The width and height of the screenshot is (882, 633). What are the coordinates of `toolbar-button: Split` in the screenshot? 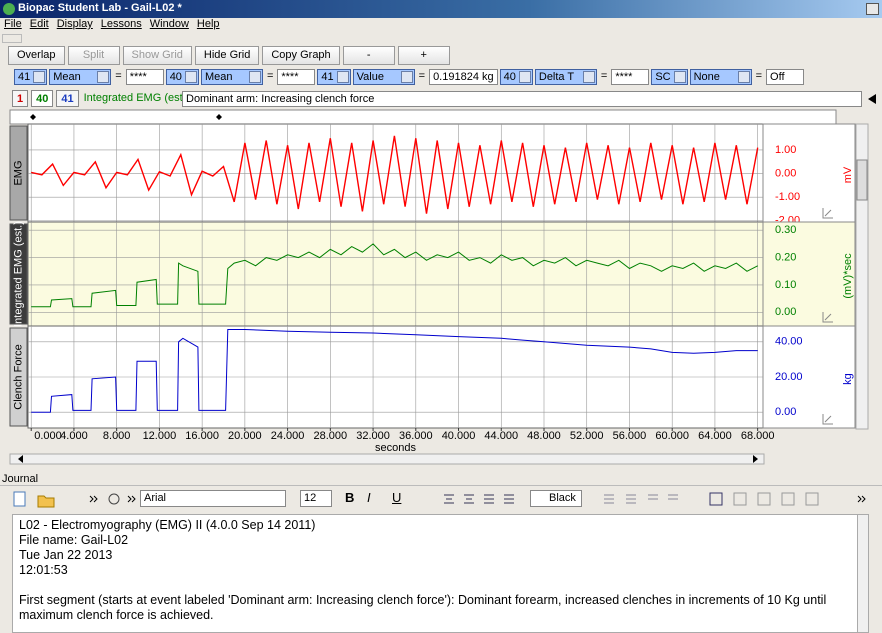 It's located at (93, 55).